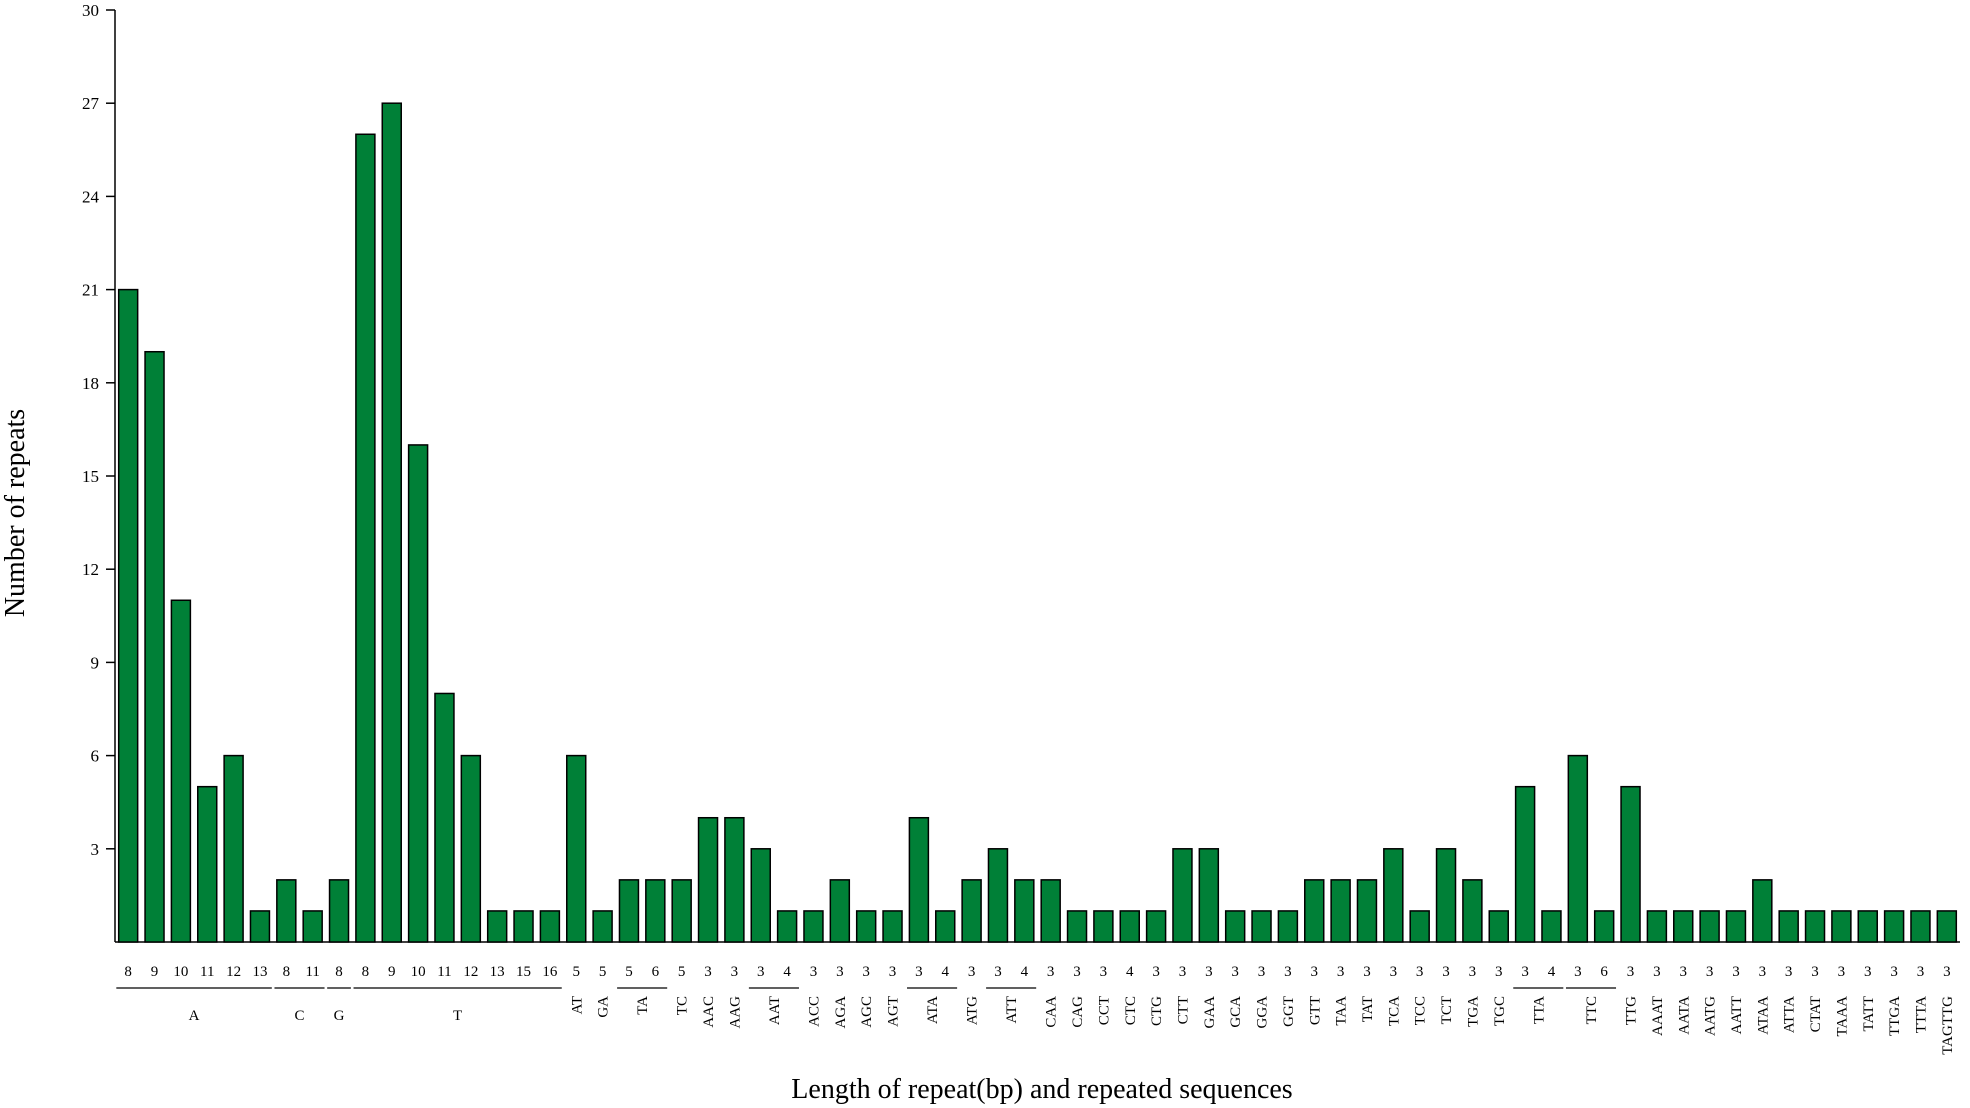  Describe the element at coordinates (1368, 1009) in the screenshot. I see `sequence-label: TAT` at that location.